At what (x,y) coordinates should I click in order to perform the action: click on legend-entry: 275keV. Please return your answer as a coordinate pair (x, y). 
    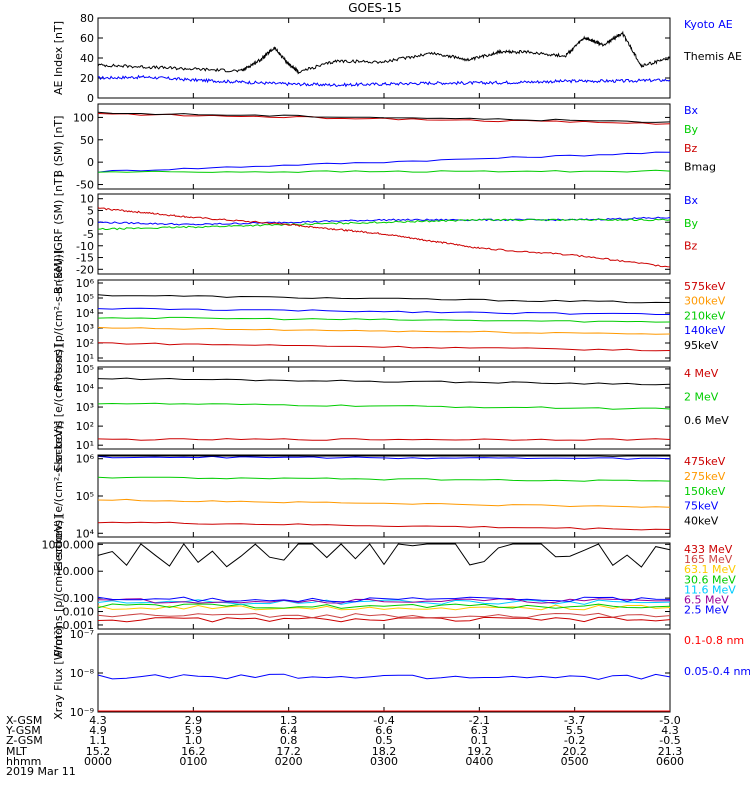
    Looking at the image, I should click on (705, 476).